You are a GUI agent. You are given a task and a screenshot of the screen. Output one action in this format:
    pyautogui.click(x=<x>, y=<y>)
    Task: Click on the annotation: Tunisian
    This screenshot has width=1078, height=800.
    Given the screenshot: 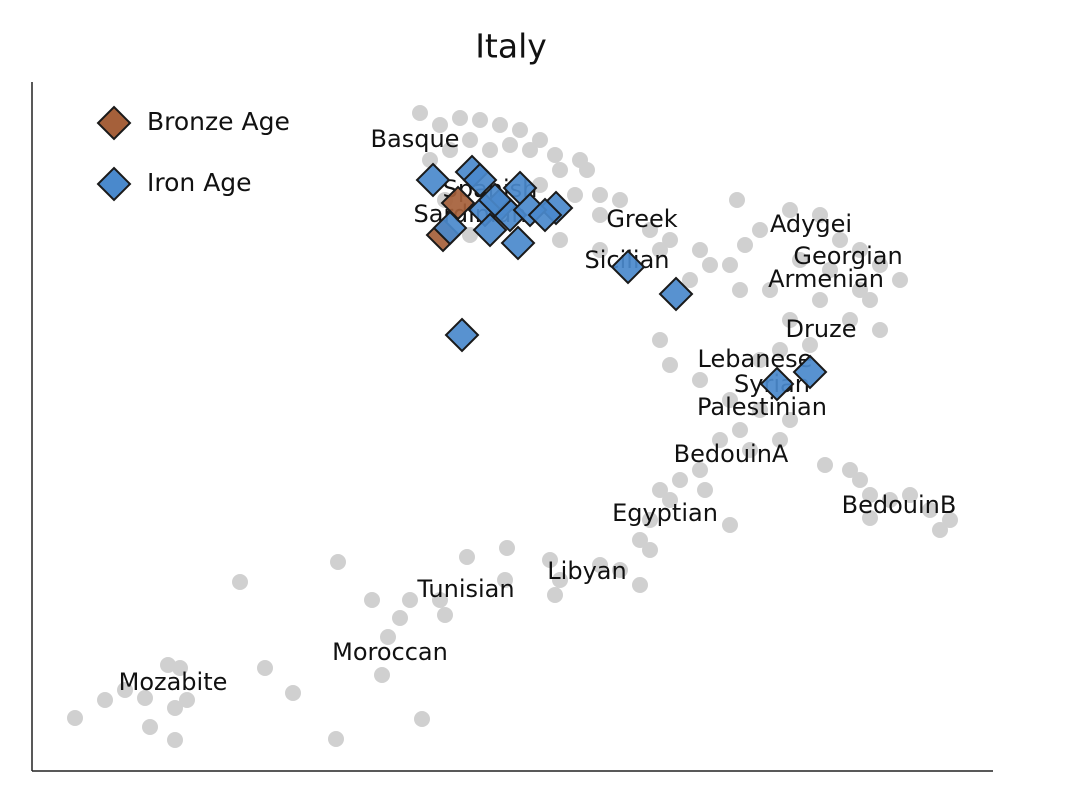 What is the action you would take?
    pyautogui.click(x=465, y=589)
    